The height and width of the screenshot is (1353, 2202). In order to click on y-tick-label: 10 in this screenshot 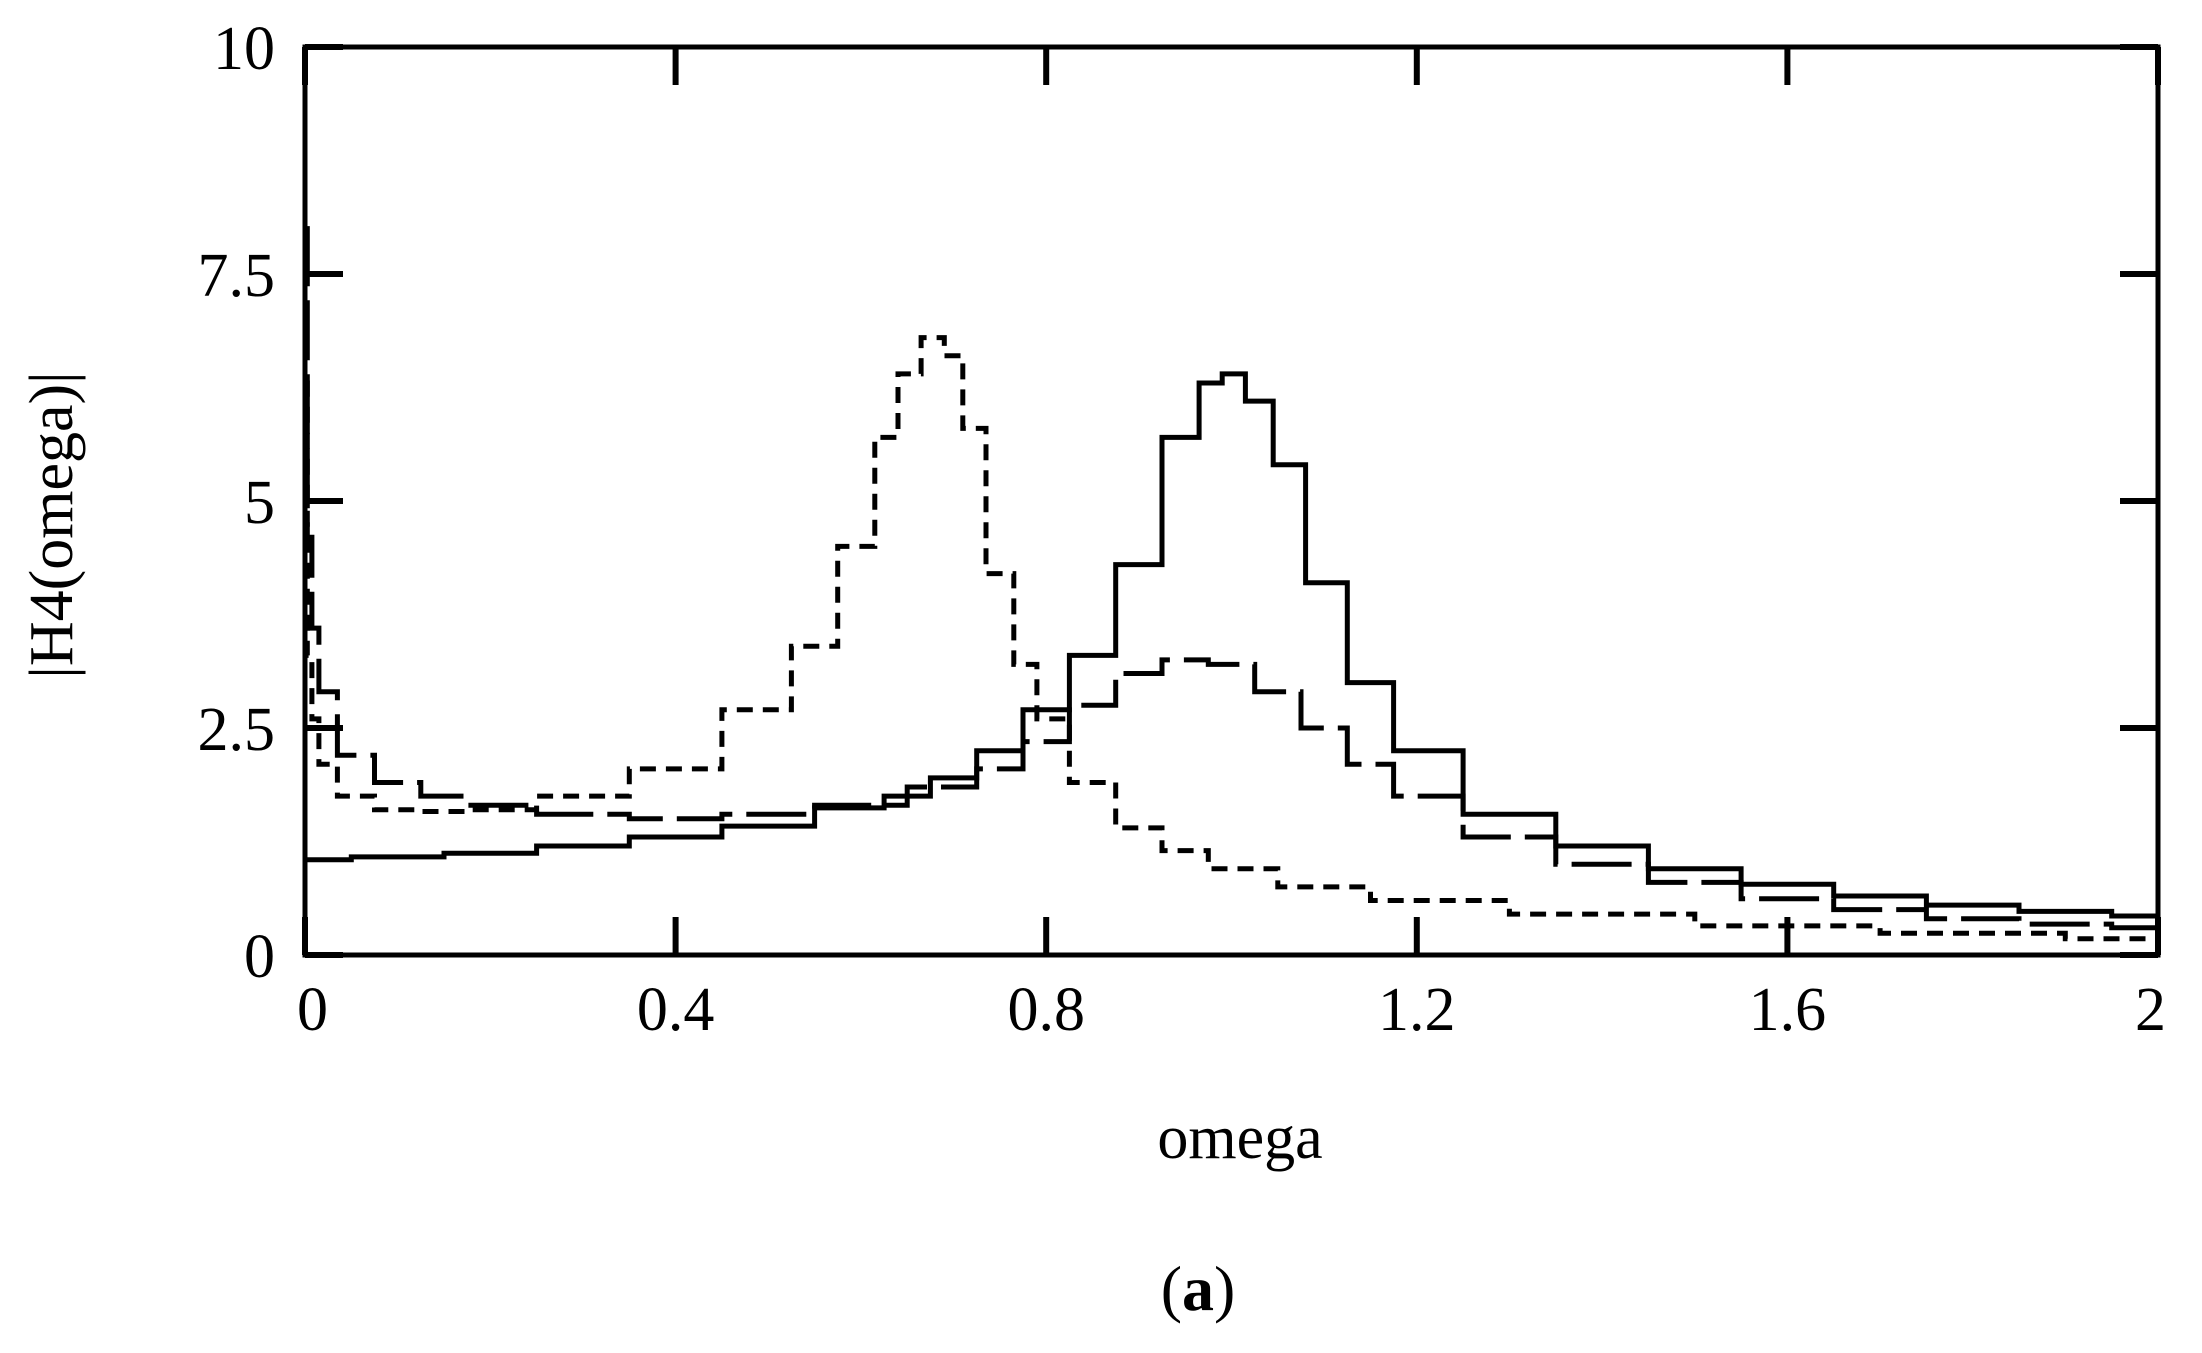, I will do `click(244, 49)`.